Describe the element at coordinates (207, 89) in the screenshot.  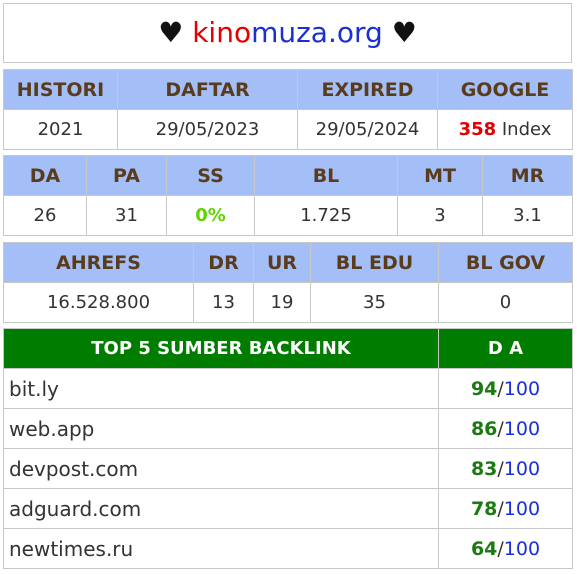
I see `header-daftar: DAFTAR` at that location.